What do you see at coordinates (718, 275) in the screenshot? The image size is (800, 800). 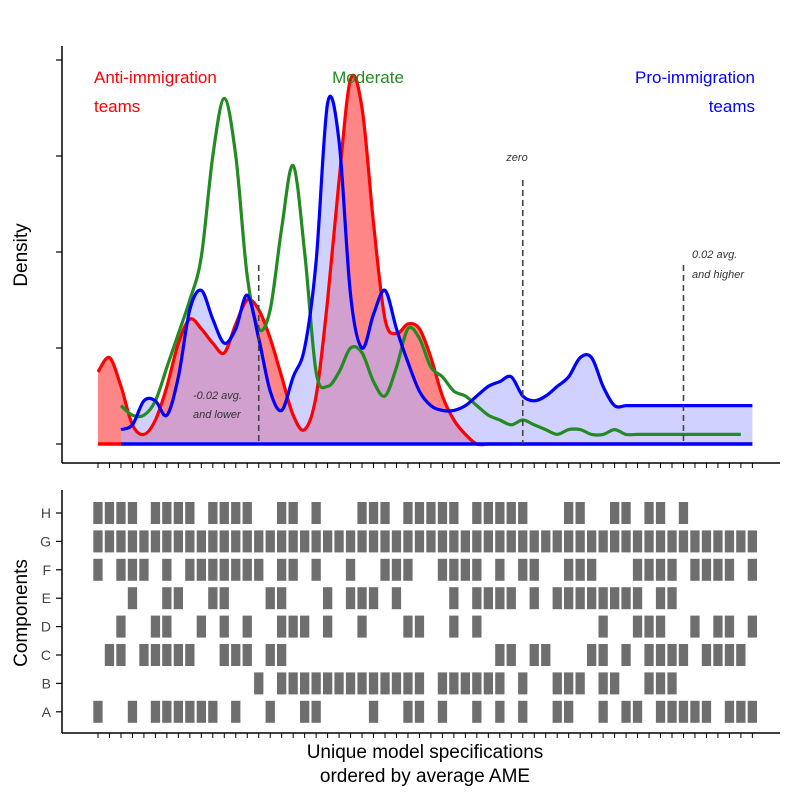 I see `annotation-high-line2: and higher` at bounding box center [718, 275].